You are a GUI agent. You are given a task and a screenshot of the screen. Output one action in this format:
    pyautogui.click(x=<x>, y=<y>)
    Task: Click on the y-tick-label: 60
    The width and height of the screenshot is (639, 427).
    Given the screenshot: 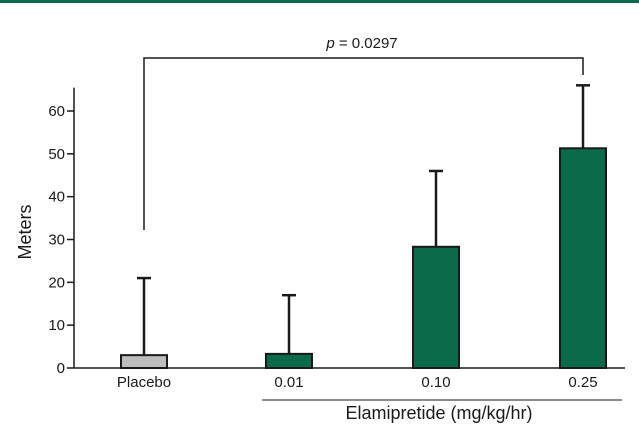 What is the action you would take?
    pyautogui.click(x=56, y=111)
    